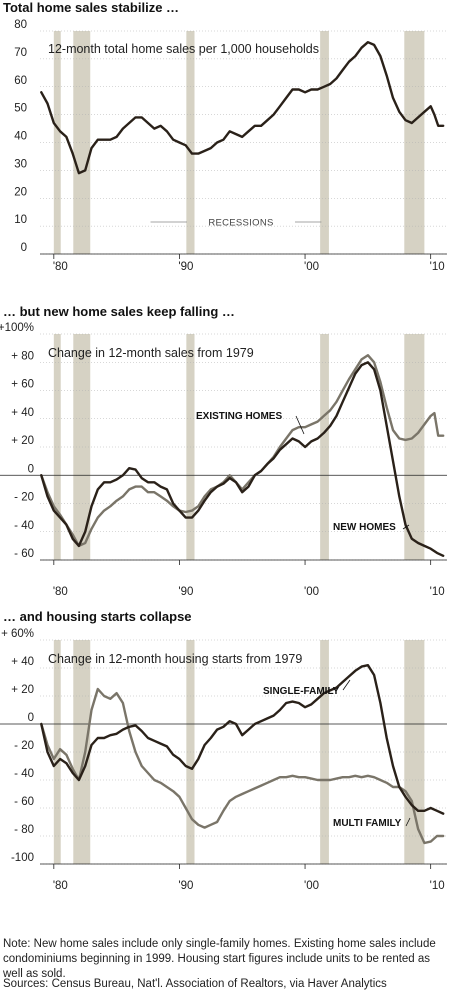 Image resolution: width=450 pixels, height=995 pixels. What do you see at coordinates (367, 823) in the screenshot?
I see `series-label-multi-family: MULTI FAMILY` at bounding box center [367, 823].